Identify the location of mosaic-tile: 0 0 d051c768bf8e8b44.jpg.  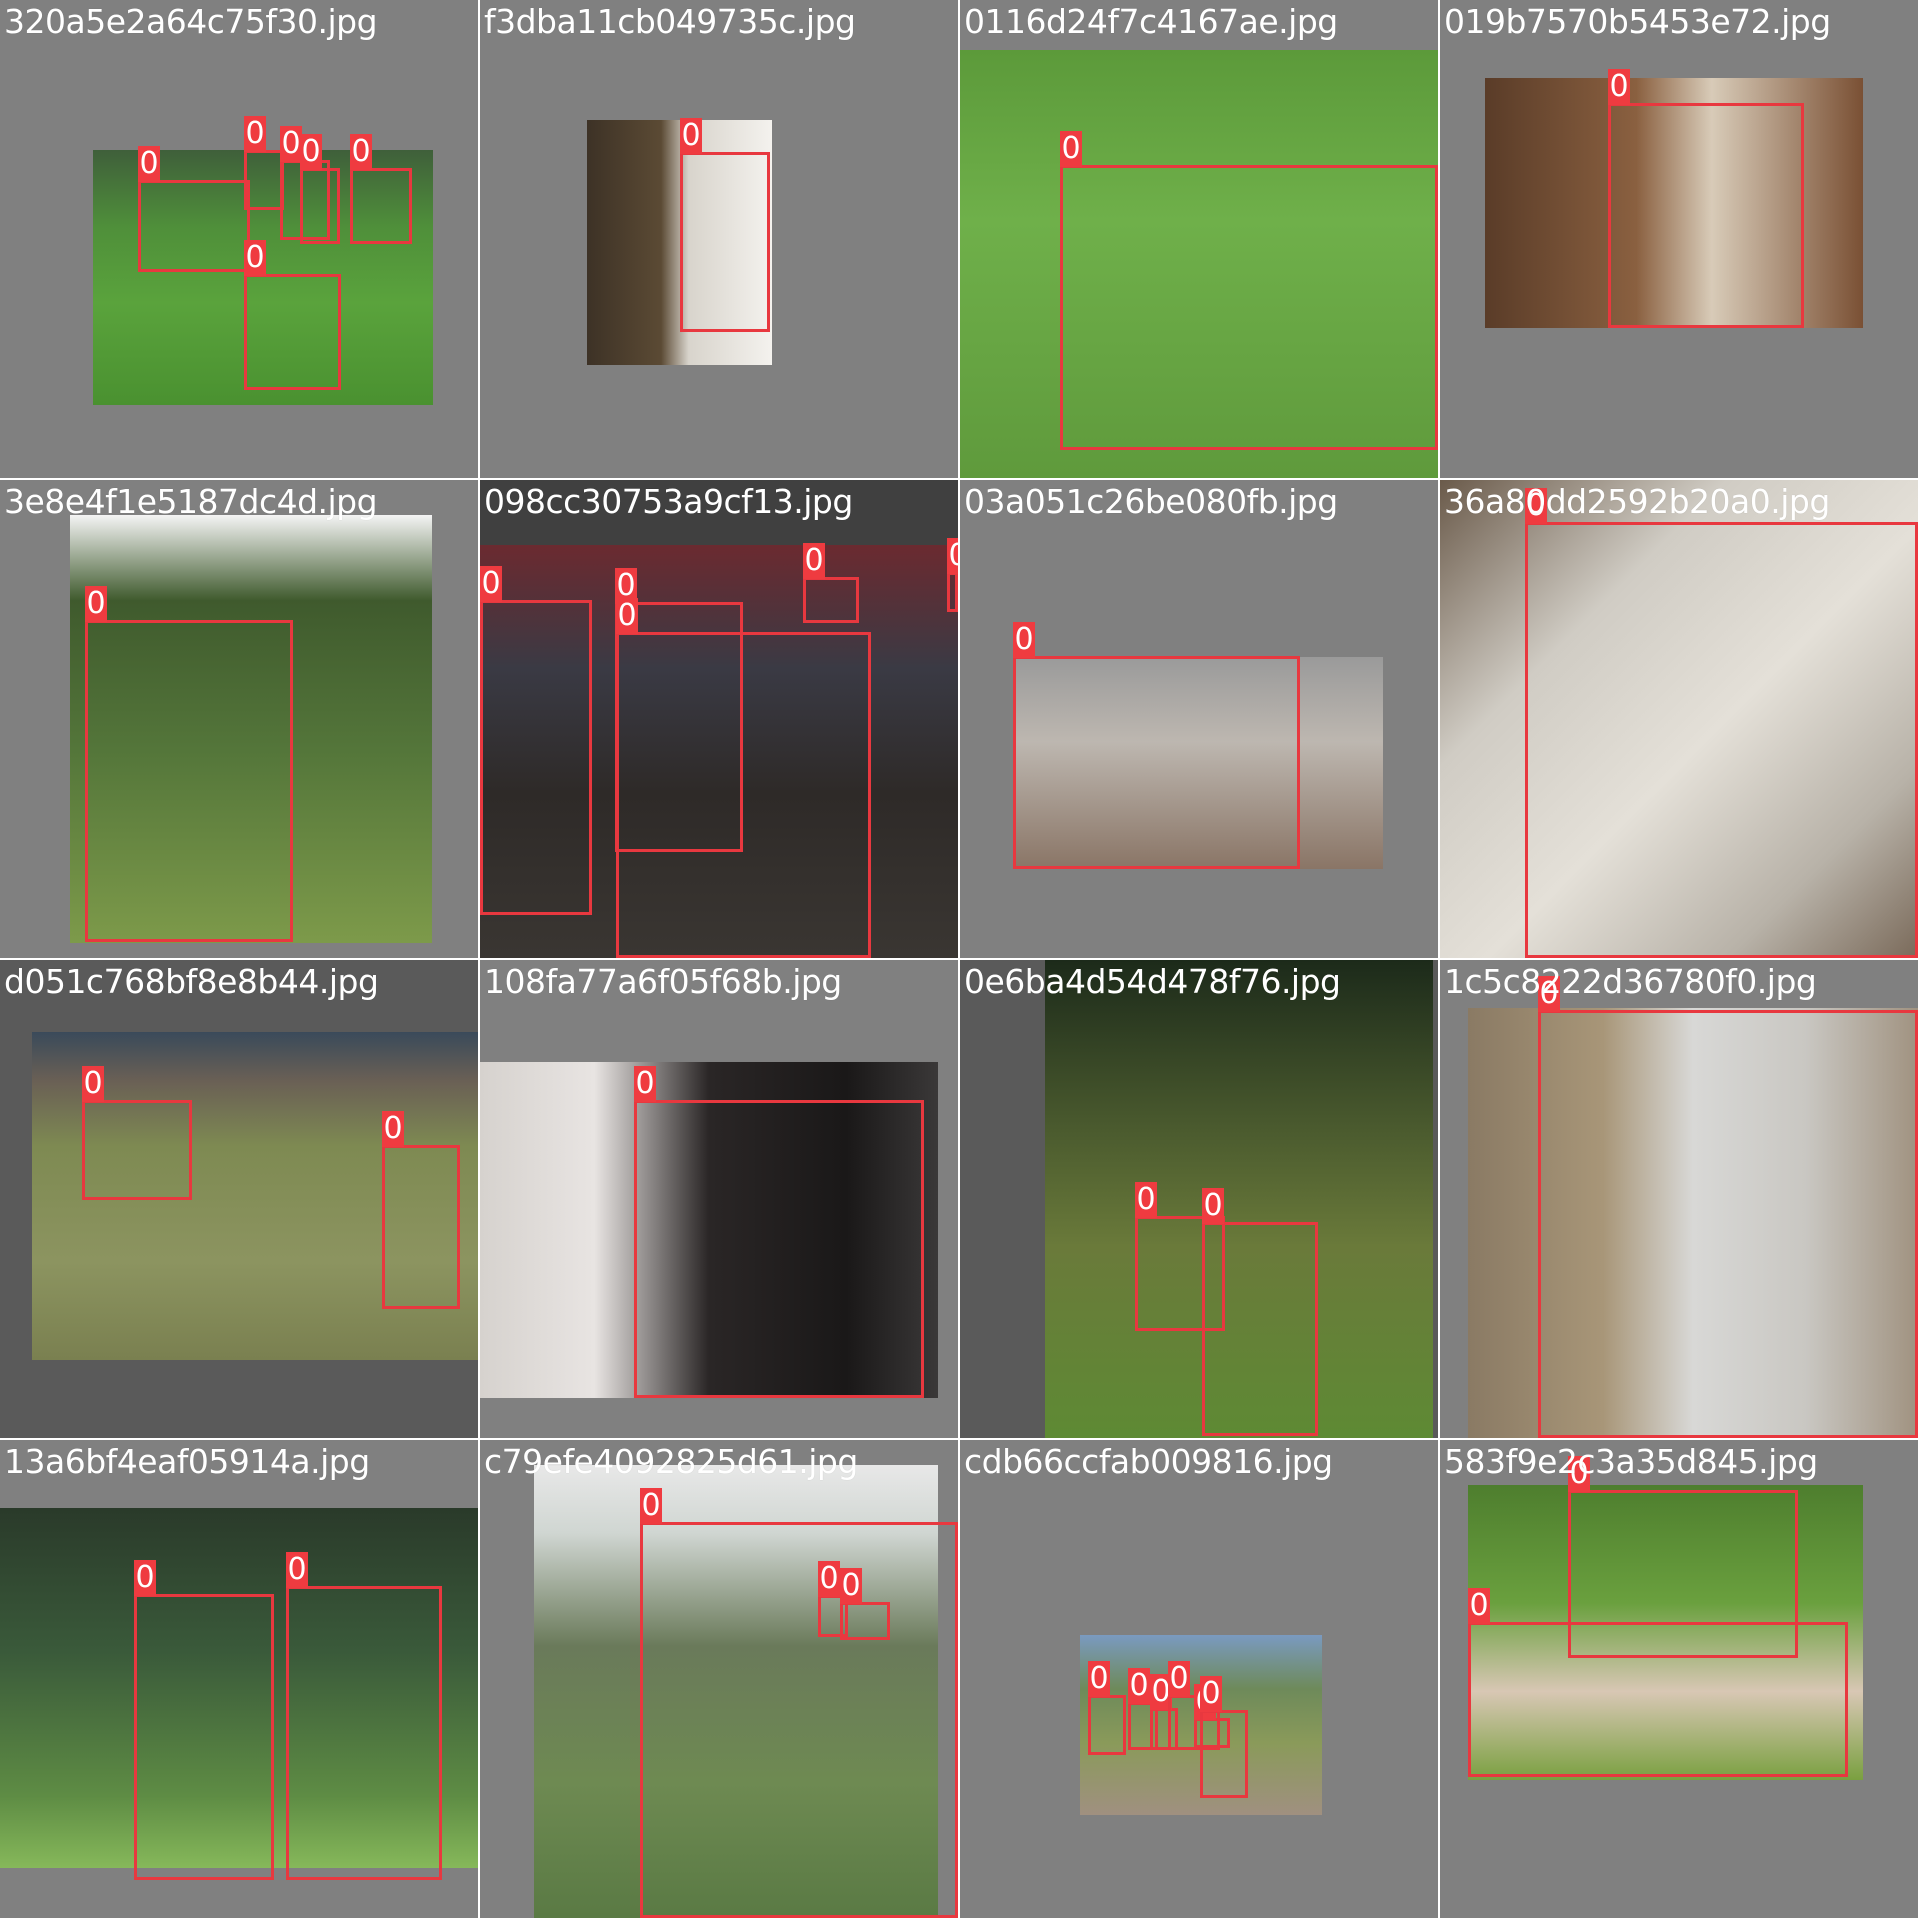
(239, 1199).